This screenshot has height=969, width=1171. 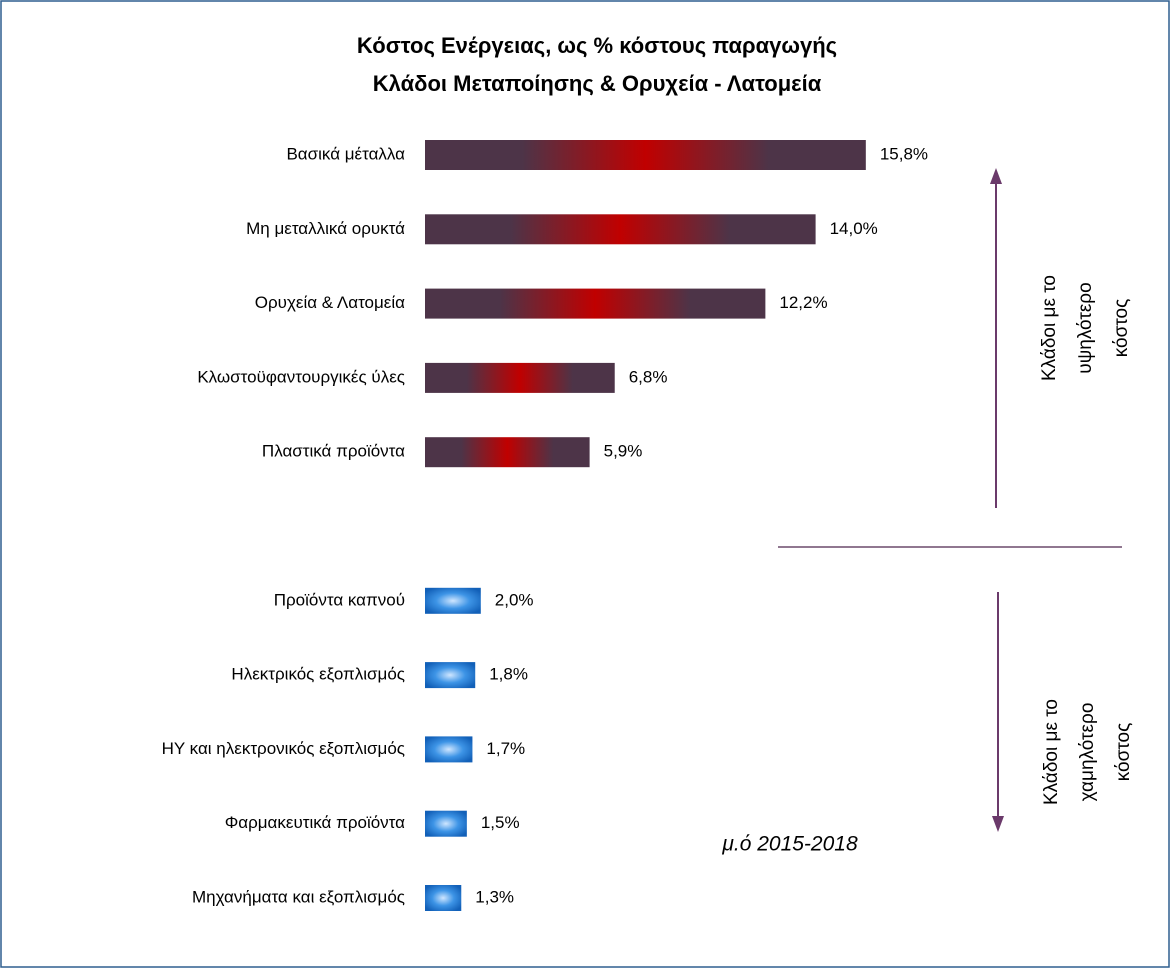 I want to click on value-label: 14,0%, so click(x=854, y=228).